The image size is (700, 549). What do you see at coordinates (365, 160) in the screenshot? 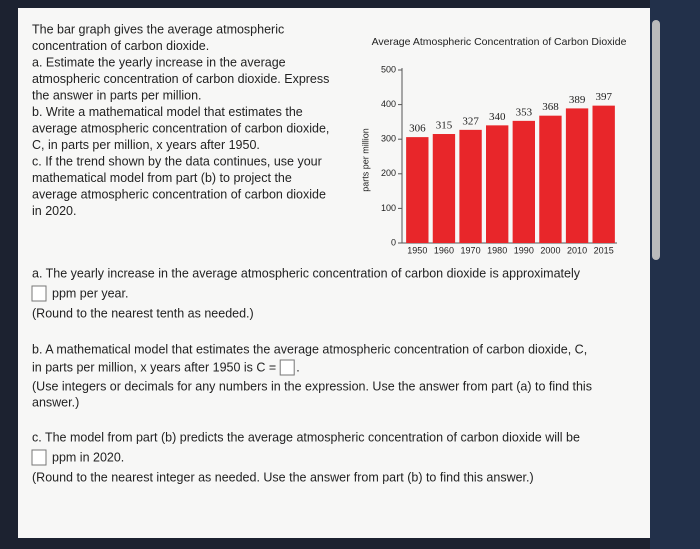
I see `y-axis-label: parts per million` at bounding box center [365, 160].